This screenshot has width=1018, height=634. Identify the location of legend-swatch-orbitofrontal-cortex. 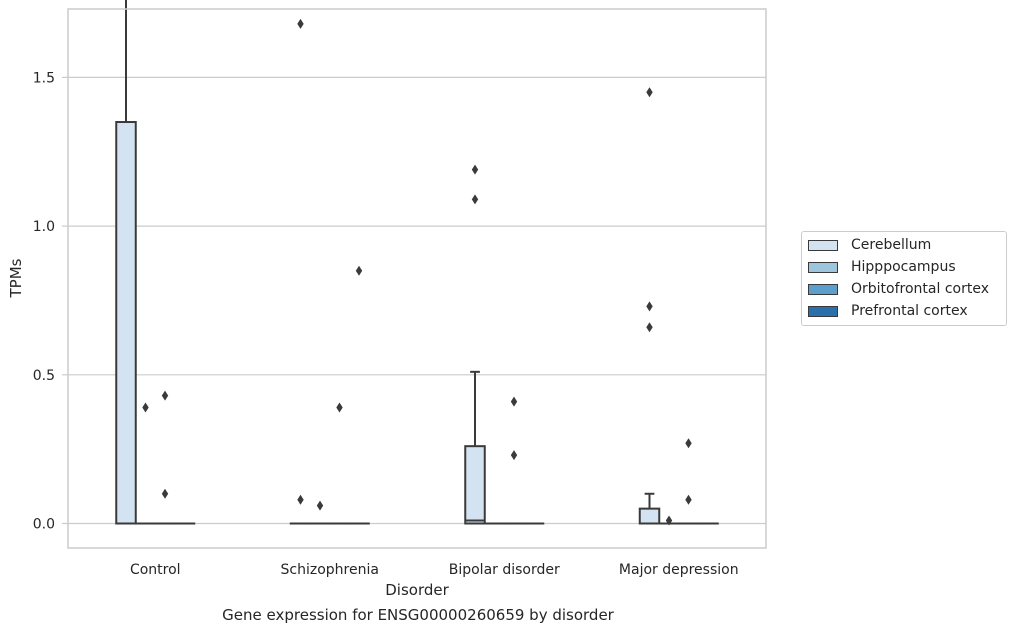
(823, 289).